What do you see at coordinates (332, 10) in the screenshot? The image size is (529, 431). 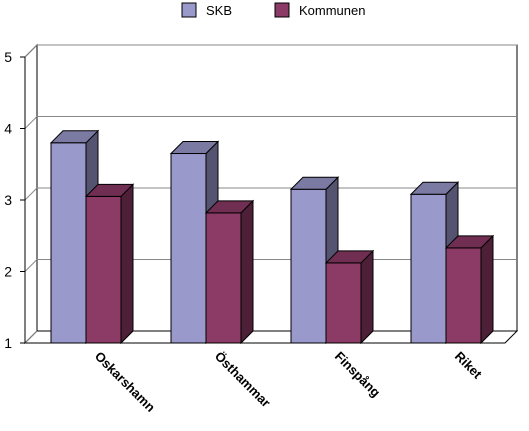 I see `legend-label: Kommunen` at bounding box center [332, 10].